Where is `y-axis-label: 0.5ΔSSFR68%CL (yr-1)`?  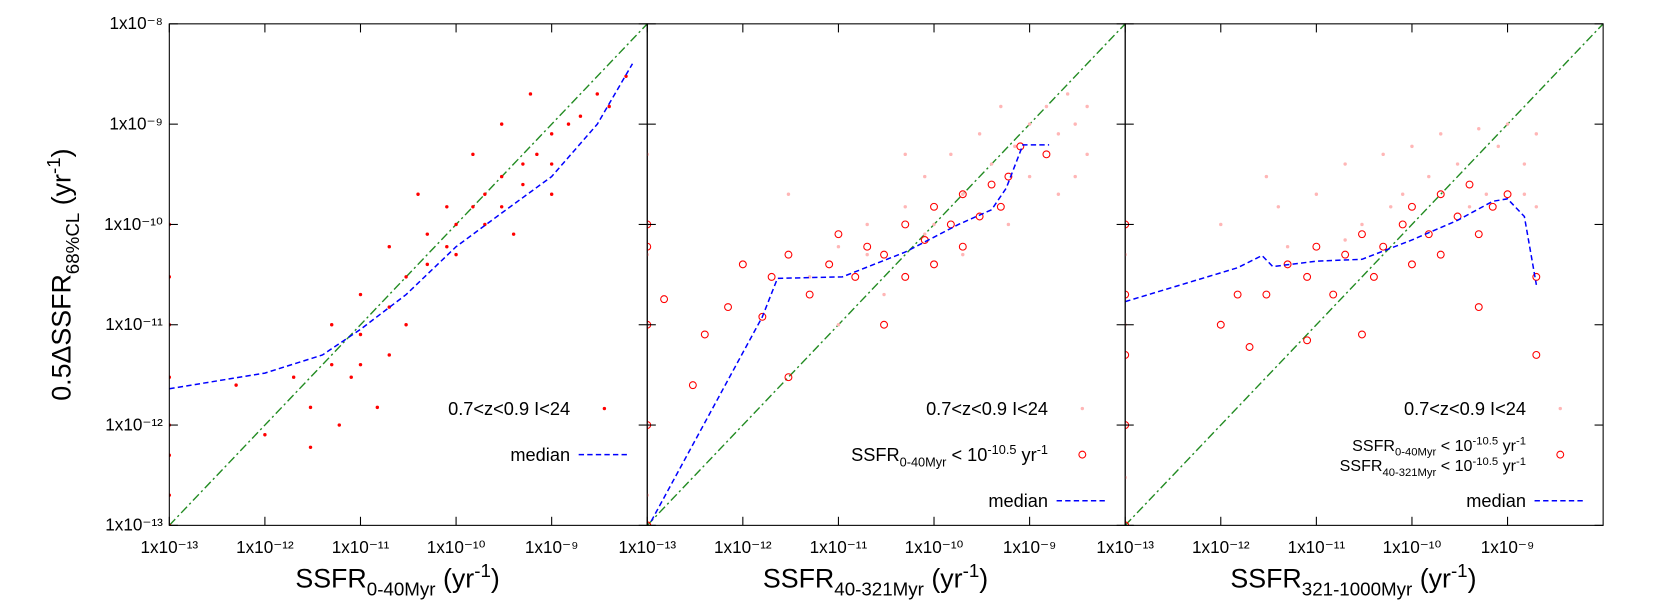 y-axis-label: 0.5ΔSSFR68%CL (yr-1) is located at coordinates (63, 274).